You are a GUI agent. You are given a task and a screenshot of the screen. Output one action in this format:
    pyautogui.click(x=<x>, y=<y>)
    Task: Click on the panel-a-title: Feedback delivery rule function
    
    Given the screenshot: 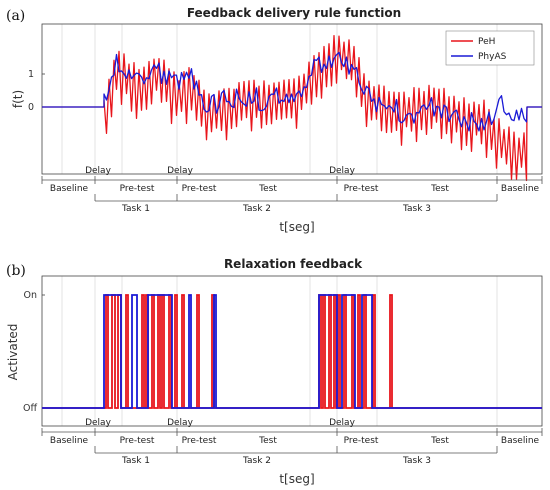 What is the action you would take?
    pyautogui.click(x=294, y=13)
    